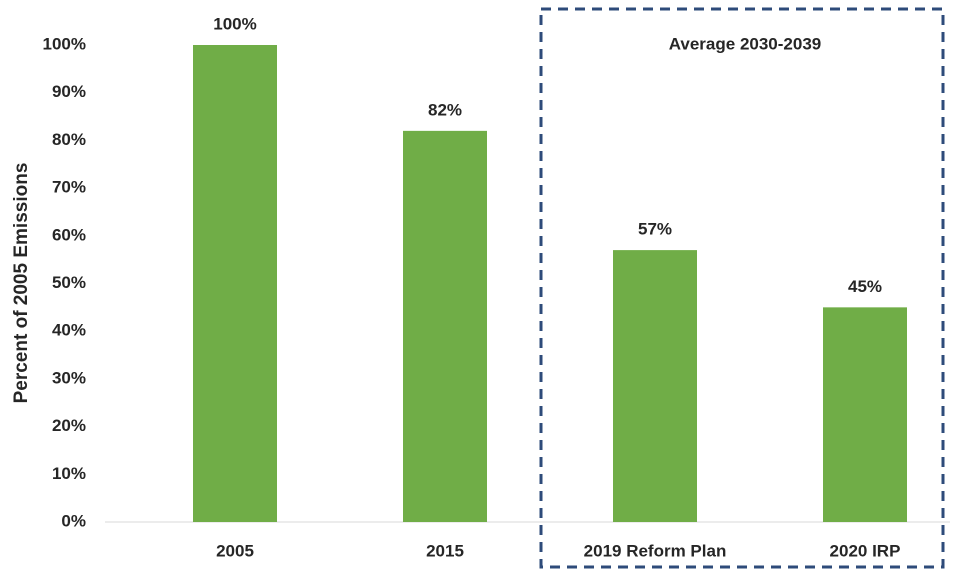  Describe the element at coordinates (69, 330) in the screenshot. I see `y-tick-label: 40%` at that location.